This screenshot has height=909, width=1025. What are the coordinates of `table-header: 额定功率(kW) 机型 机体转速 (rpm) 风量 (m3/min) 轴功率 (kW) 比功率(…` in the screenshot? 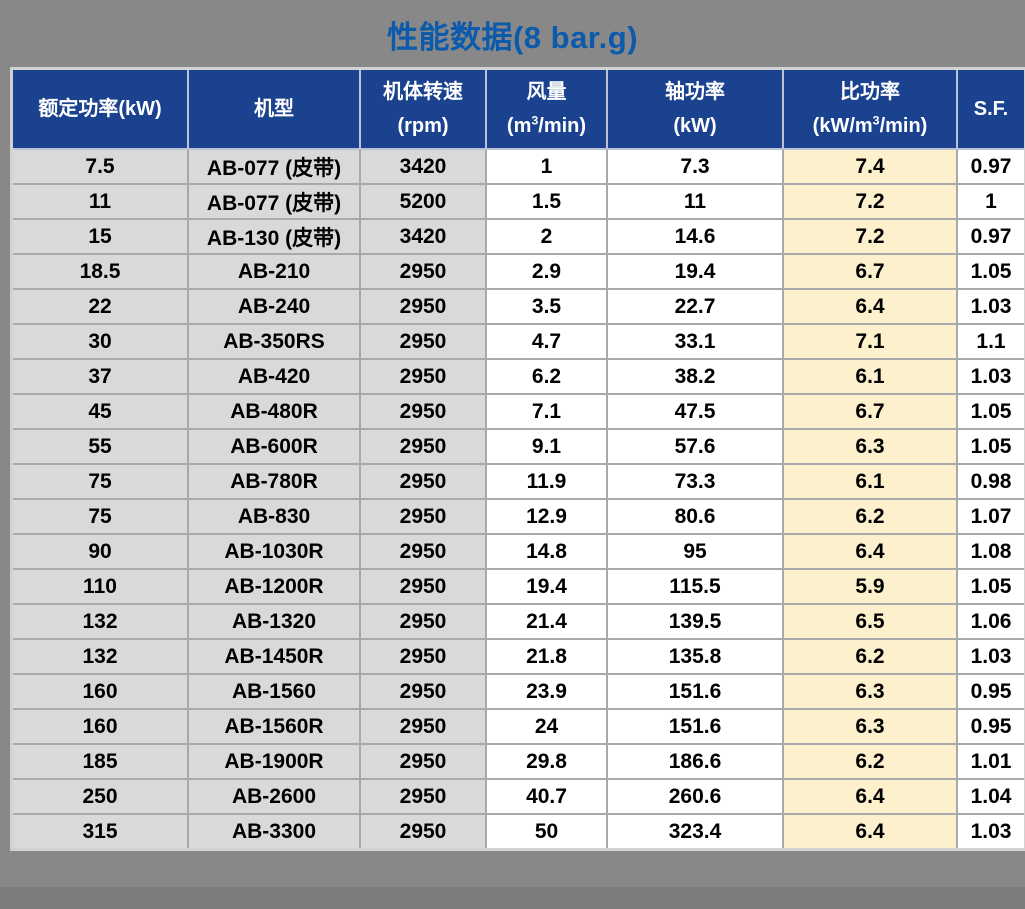 It's located at (517, 108).